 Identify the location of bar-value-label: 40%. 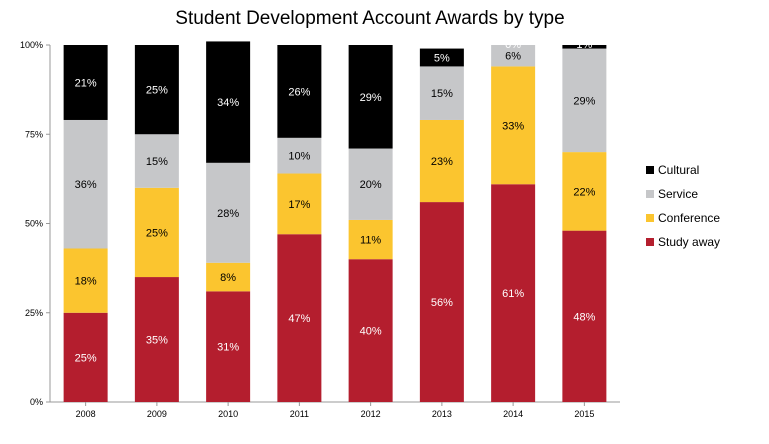
(371, 332).